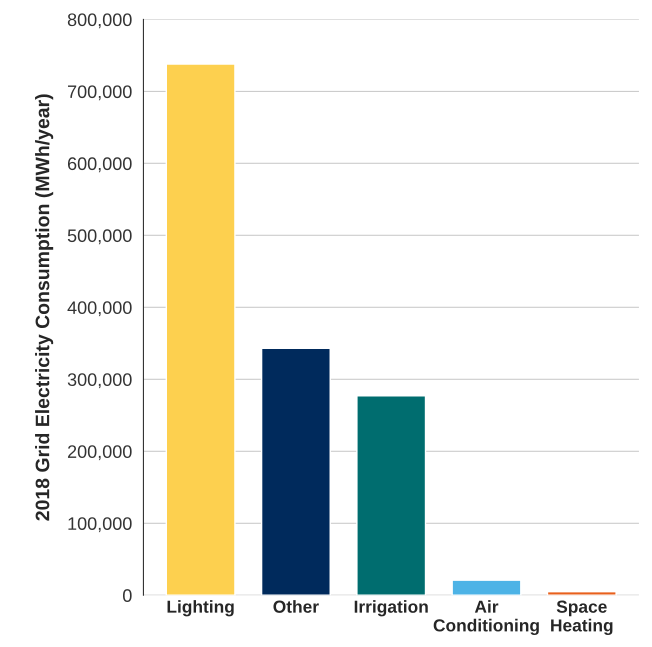 This screenshot has width=652, height=647. What do you see at coordinates (100, 524) in the screenshot?
I see `y-tick-label: 100,000` at bounding box center [100, 524].